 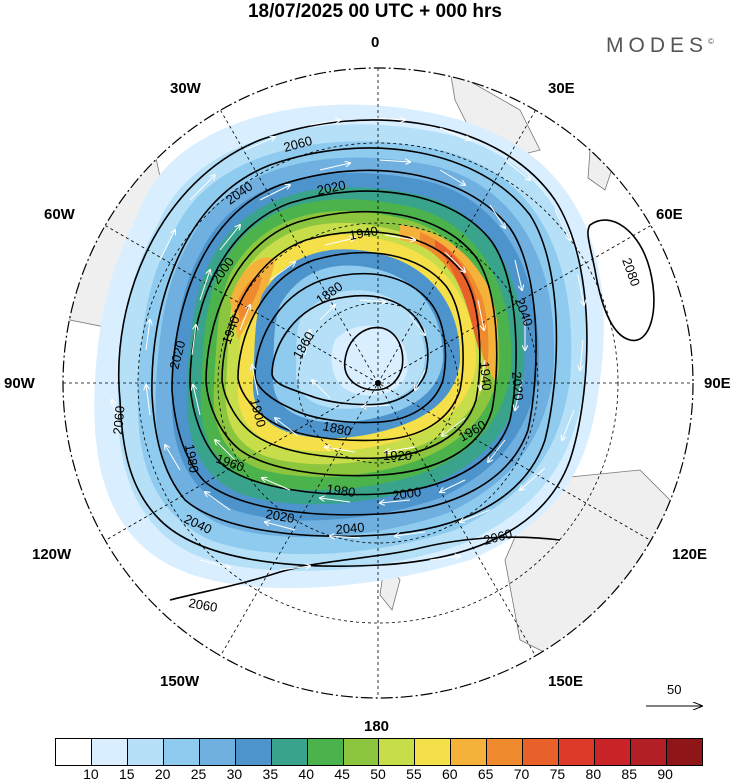 I want to click on colorbar-ticks: 10 15 20 25 30 35 40 45 50 55 60 65 70 75 80 85 90, so click(x=378, y=774).